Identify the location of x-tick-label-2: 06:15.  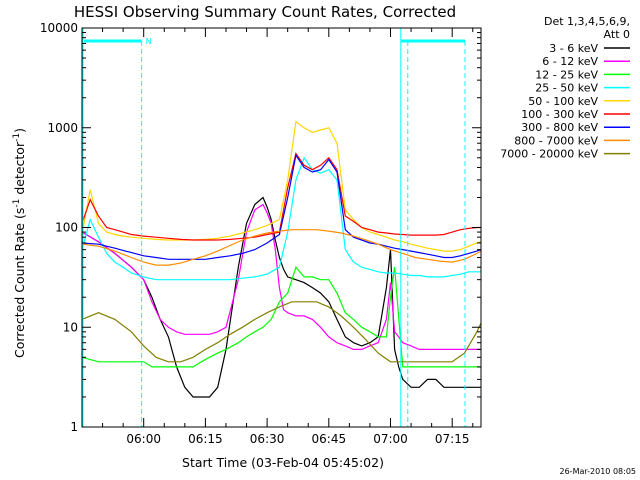
(205, 439).